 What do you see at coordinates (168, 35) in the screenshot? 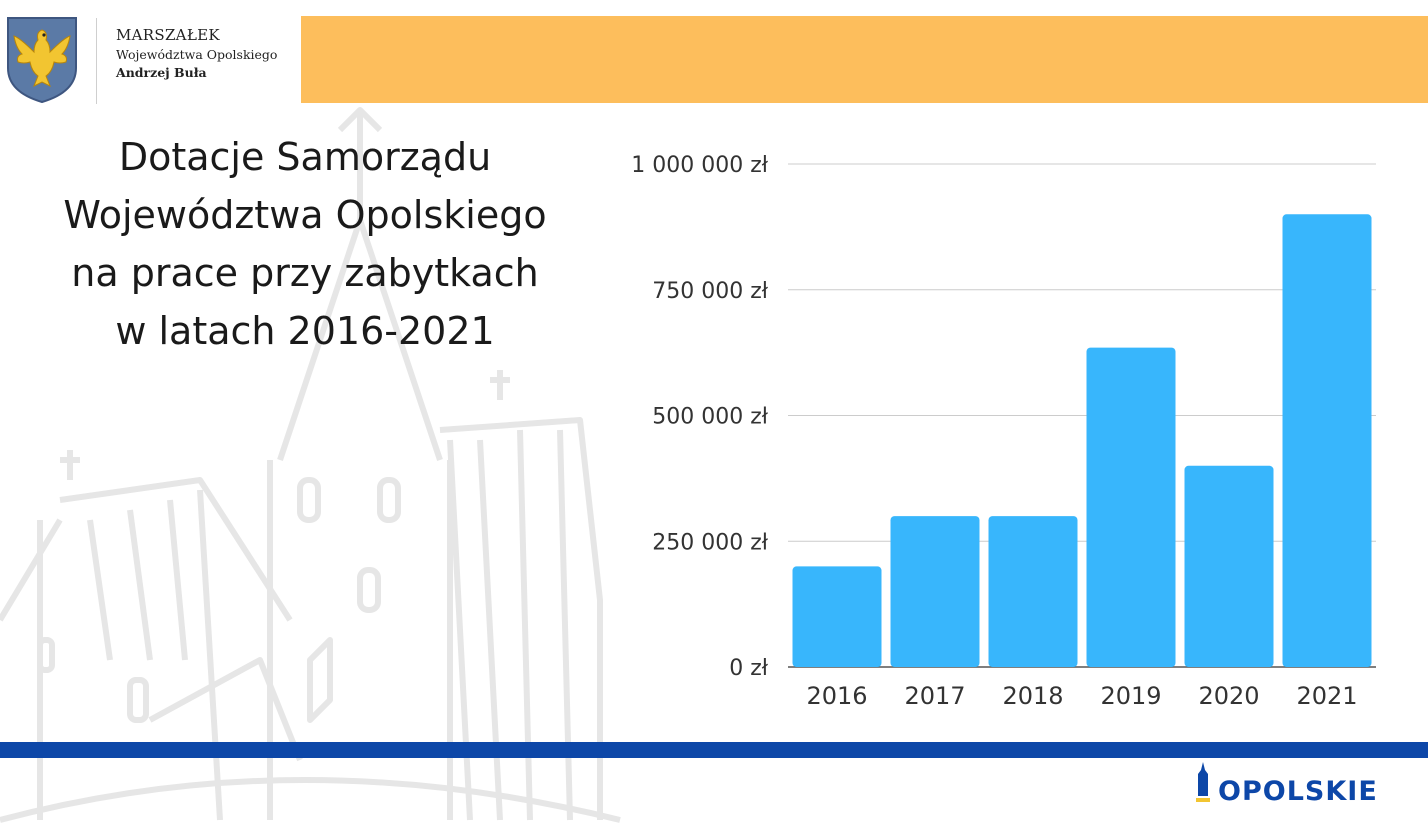
I see `header-title: MARSZAŁEK` at bounding box center [168, 35].